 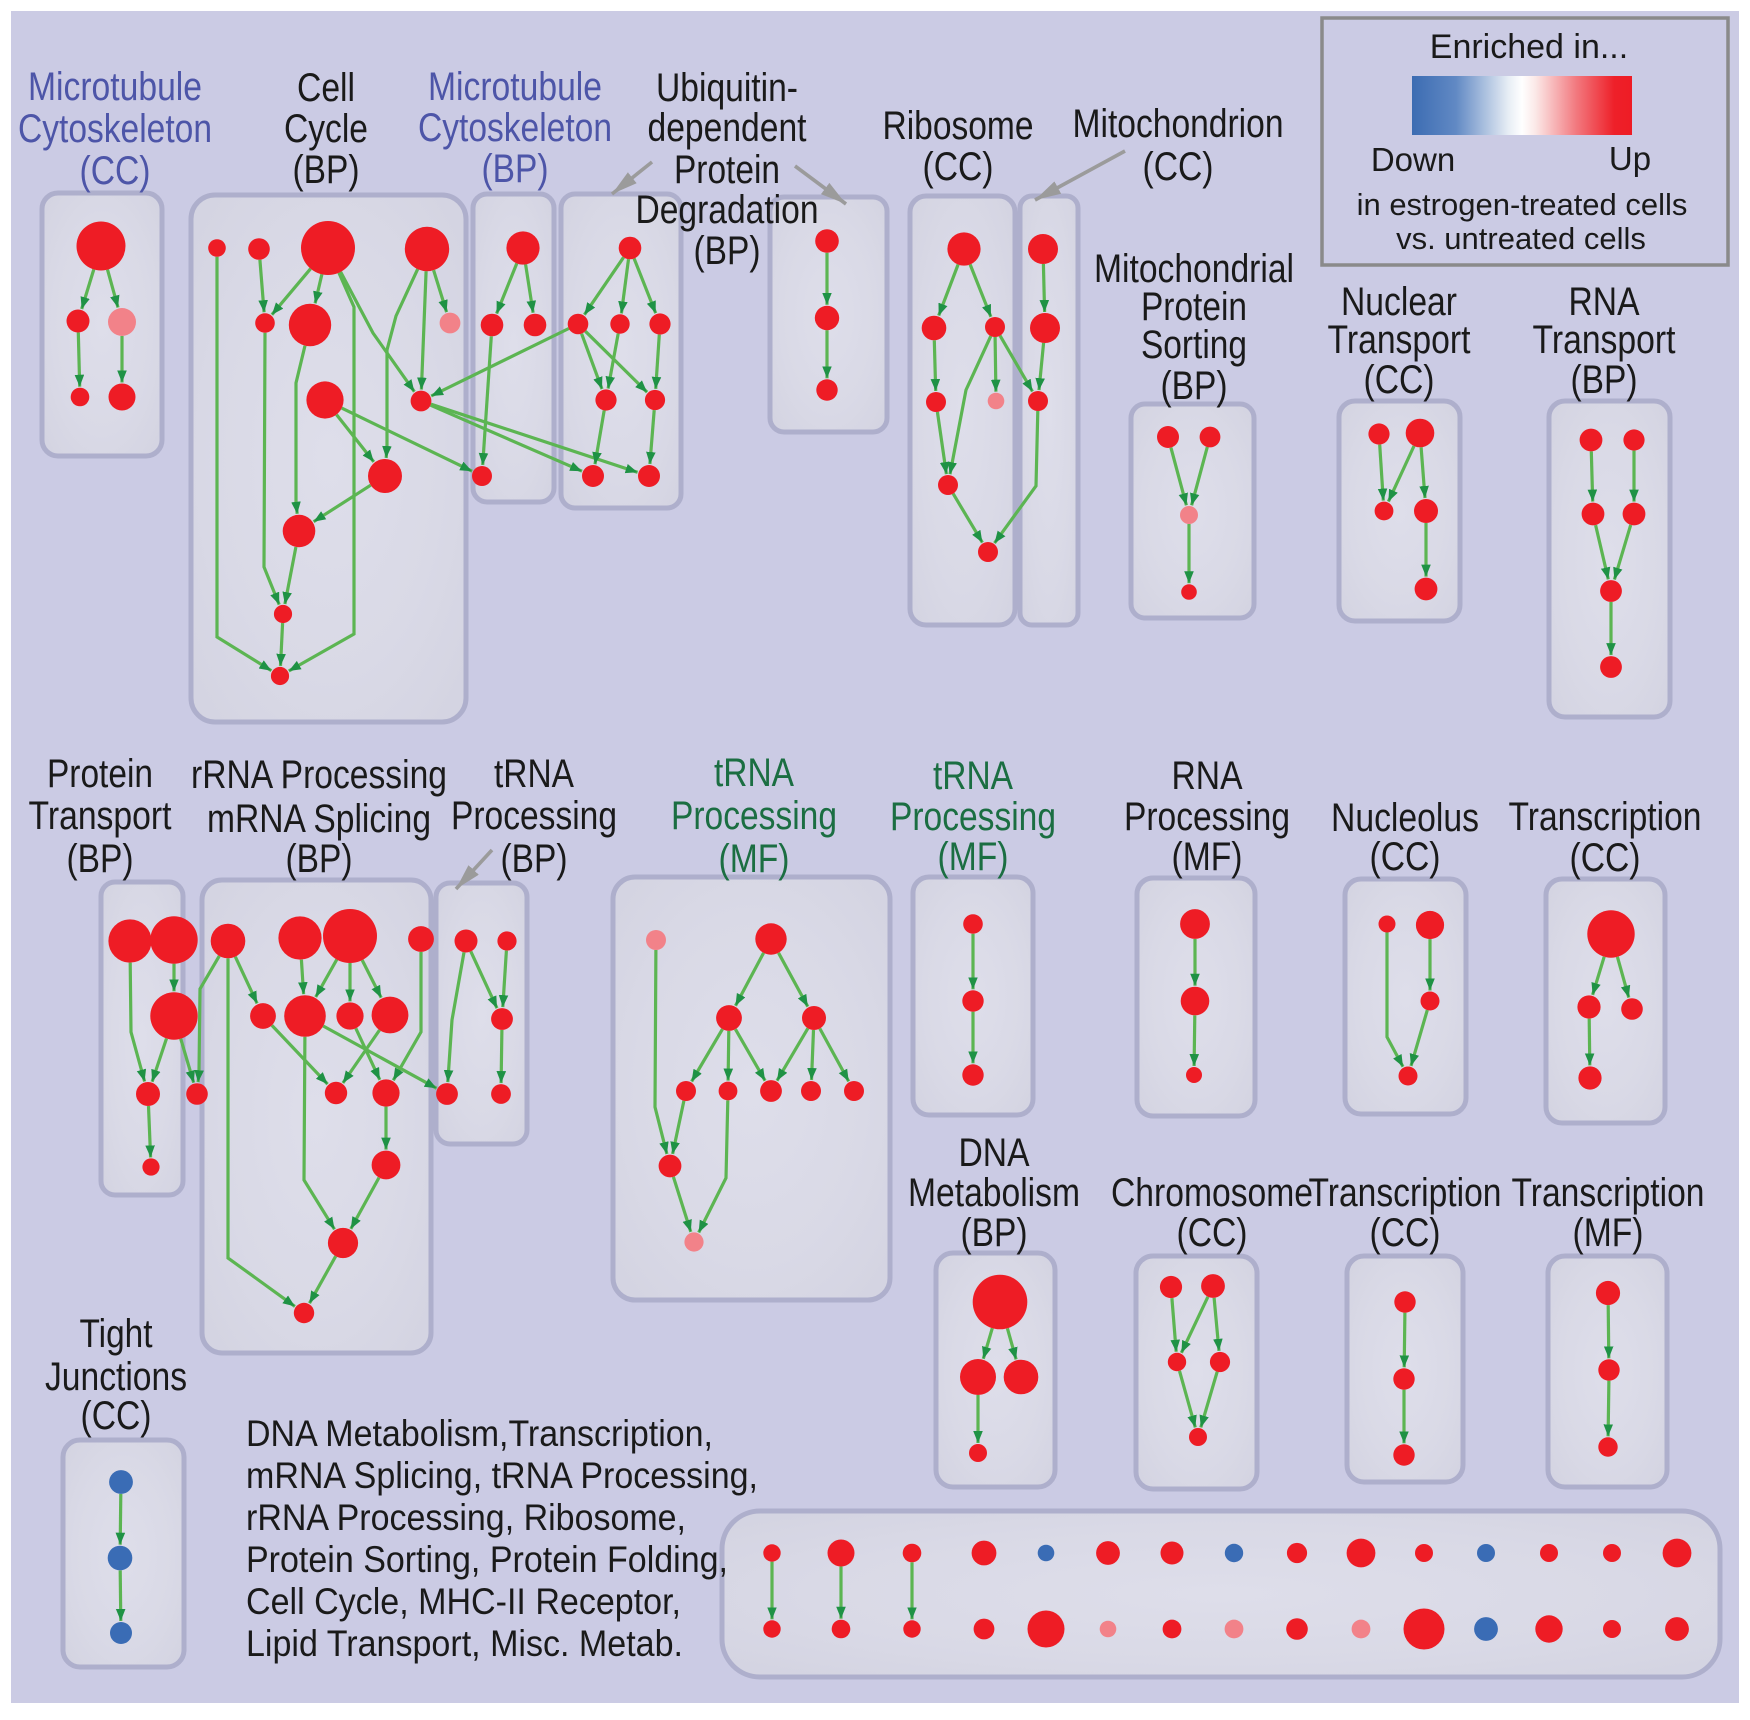 I want to click on svg-text: Tight, so click(x=116, y=1334).